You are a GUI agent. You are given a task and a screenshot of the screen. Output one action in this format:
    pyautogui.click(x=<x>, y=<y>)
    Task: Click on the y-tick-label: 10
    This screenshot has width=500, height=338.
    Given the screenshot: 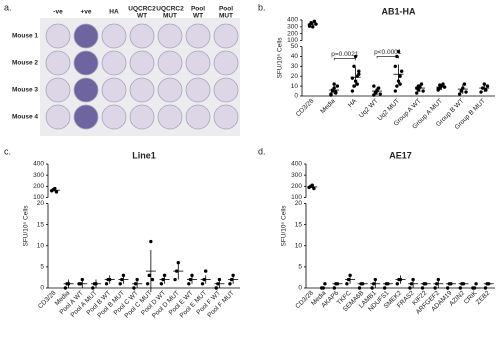 What is the action you would take?
    pyautogui.click(x=41, y=245)
    